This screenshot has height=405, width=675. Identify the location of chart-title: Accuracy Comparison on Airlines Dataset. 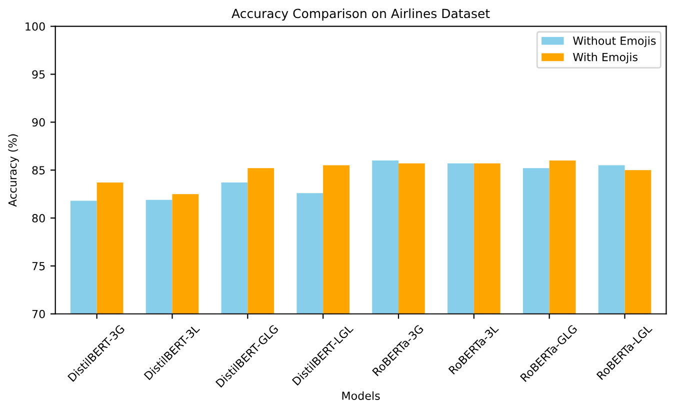
(361, 14).